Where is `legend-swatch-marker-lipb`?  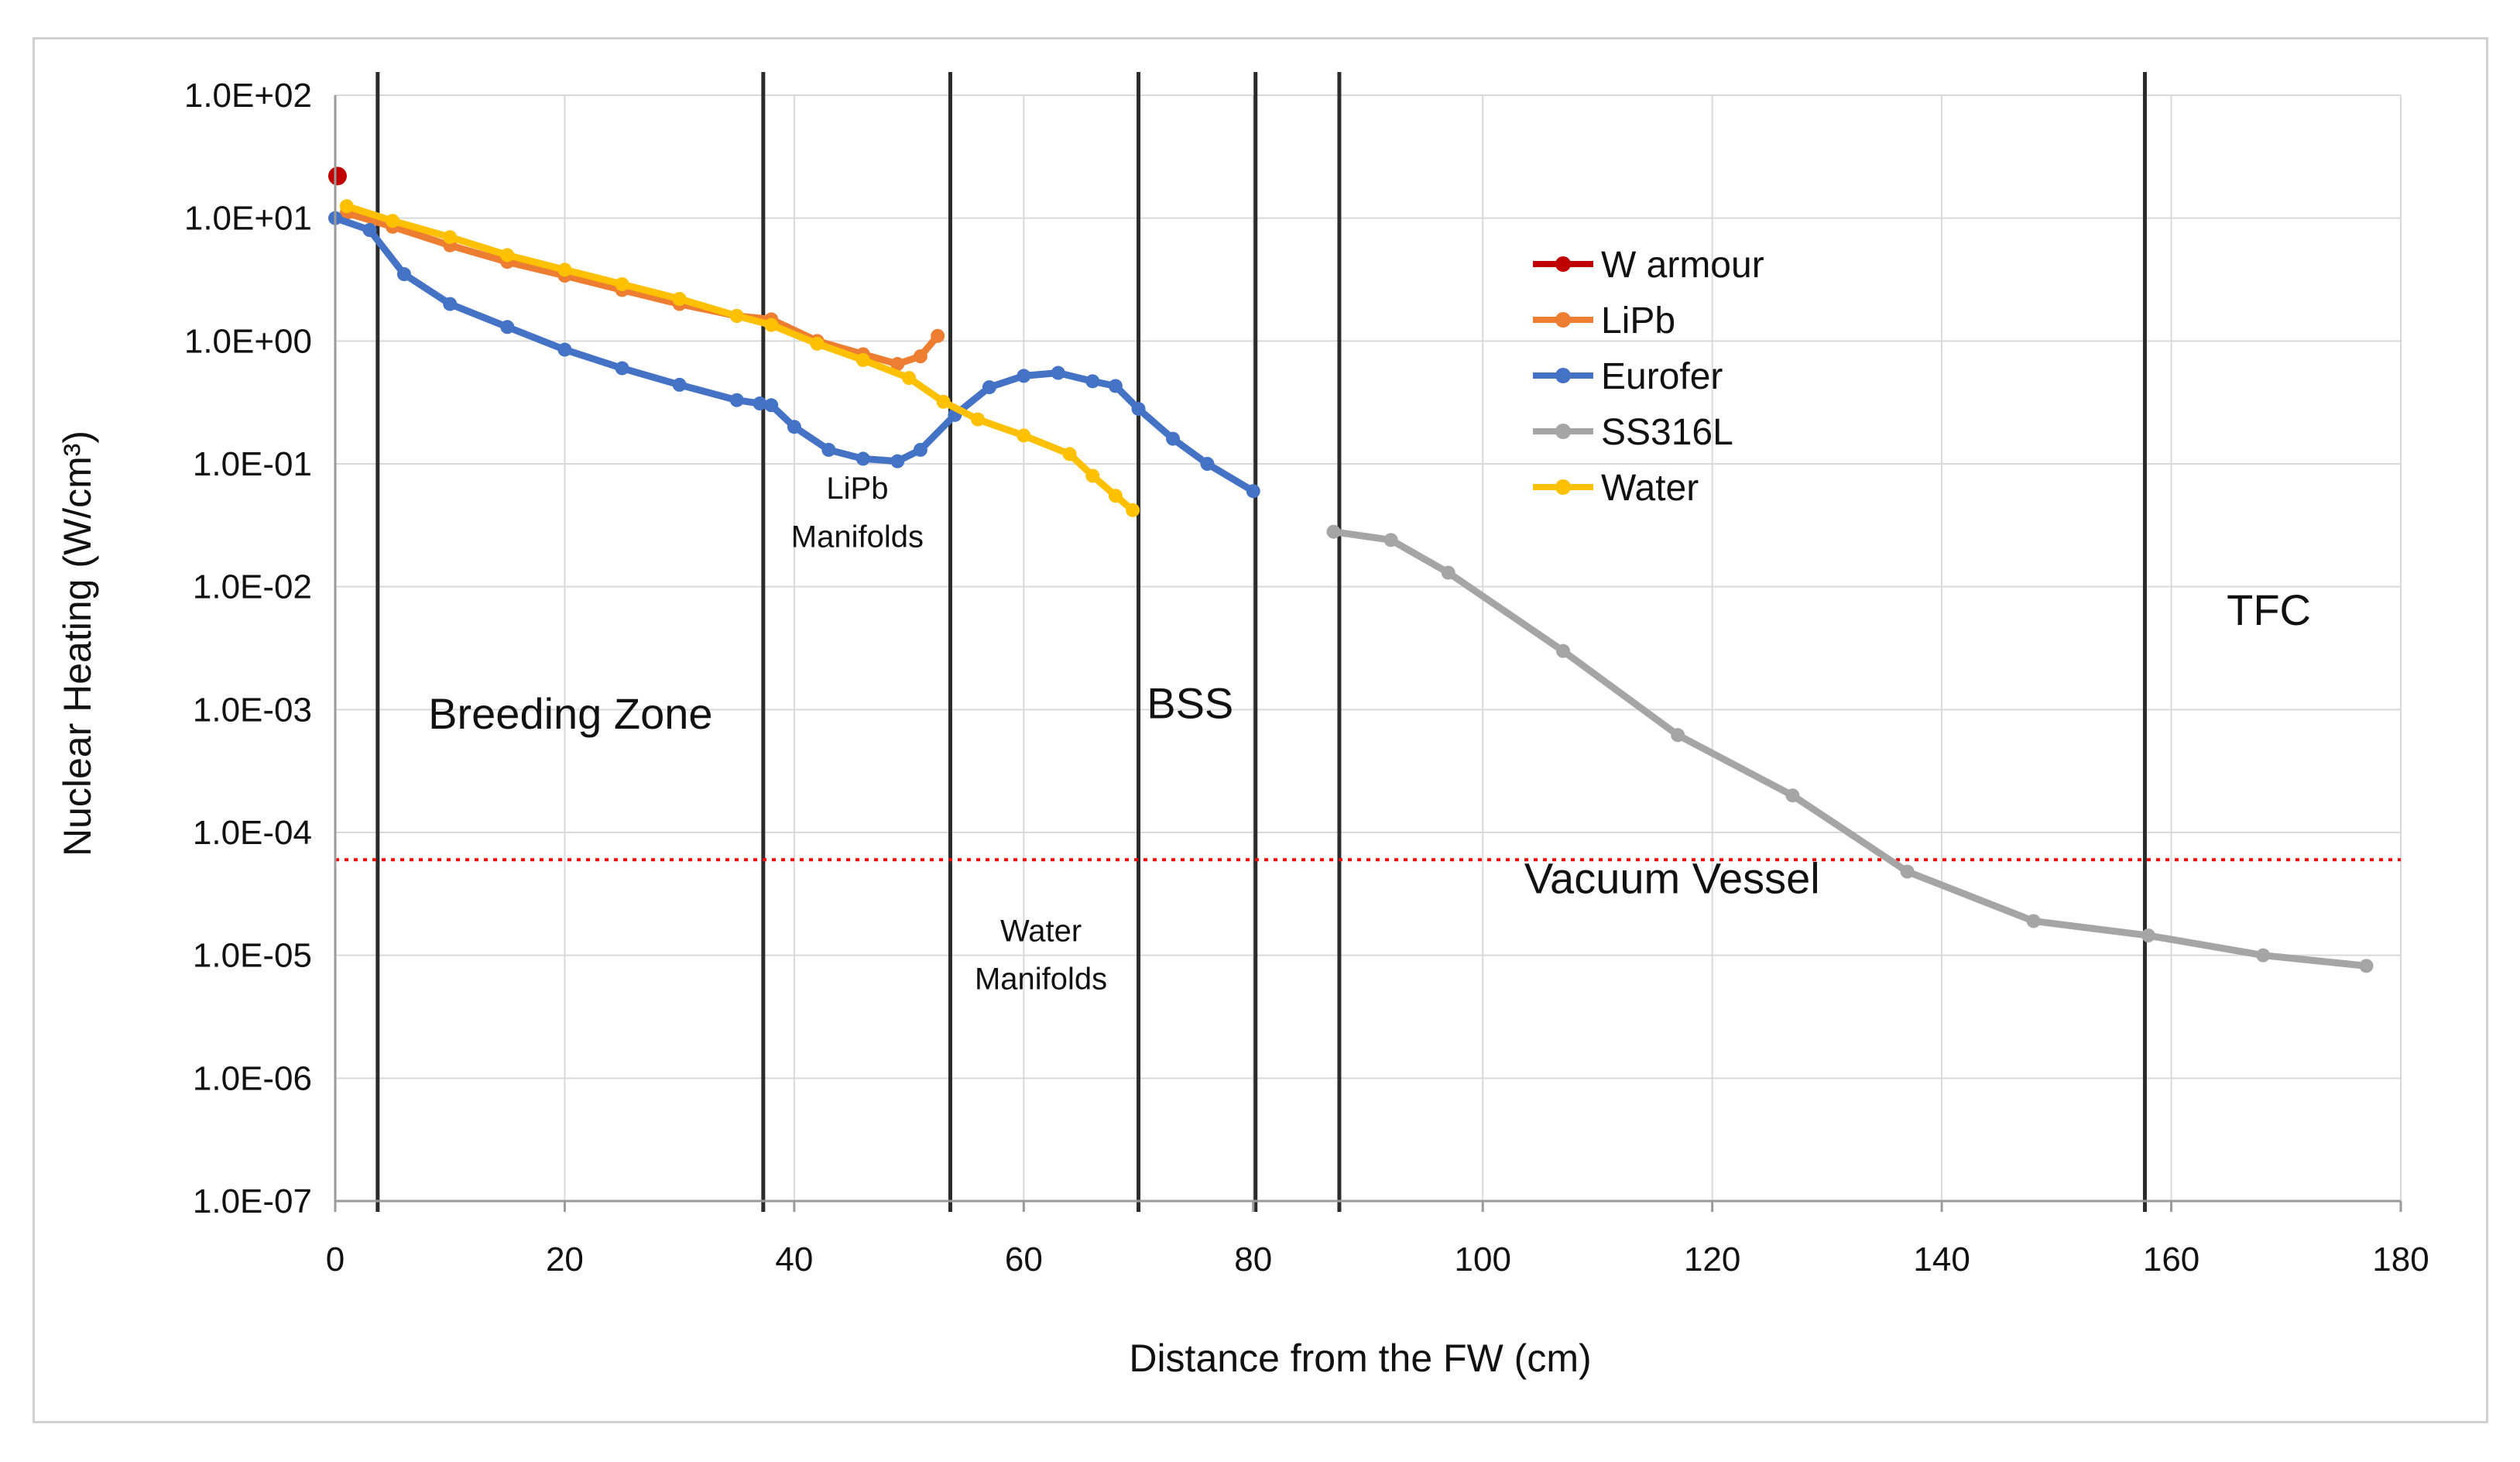 legend-swatch-marker-lipb is located at coordinates (1563, 320).